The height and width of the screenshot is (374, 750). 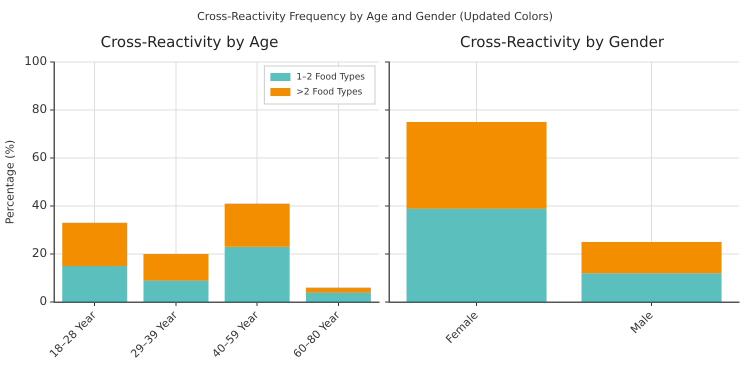 What do you see at coordinates (40, 205) in the screenshot?
I see `y-tick-label: 40` at bounding box center [40, 205].